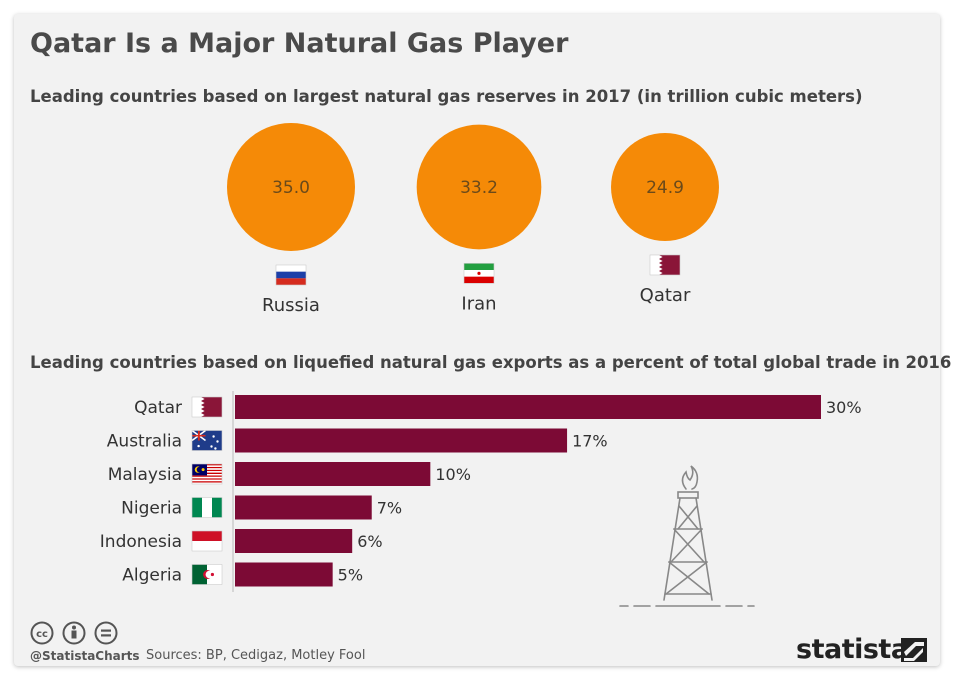 Image resolution: width=956 pixels, height=681 pixels. I want to click on iran-flag, so click(479, 273).